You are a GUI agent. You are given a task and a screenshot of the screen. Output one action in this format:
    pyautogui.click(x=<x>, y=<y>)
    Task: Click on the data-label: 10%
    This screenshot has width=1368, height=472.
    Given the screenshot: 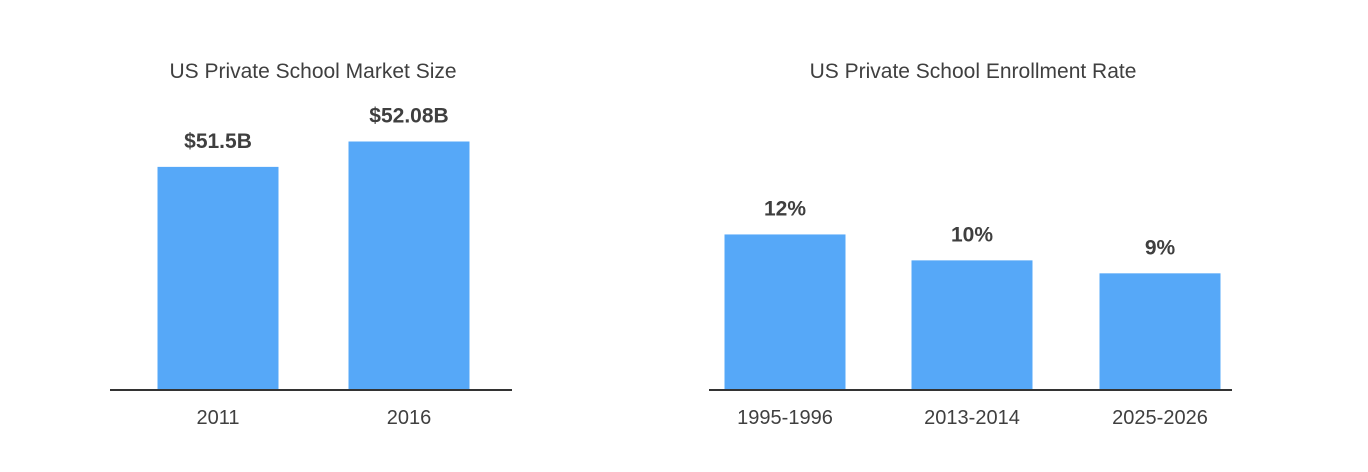 What is the action you would take?
    pyautogui.click(x=972, y=234)
    